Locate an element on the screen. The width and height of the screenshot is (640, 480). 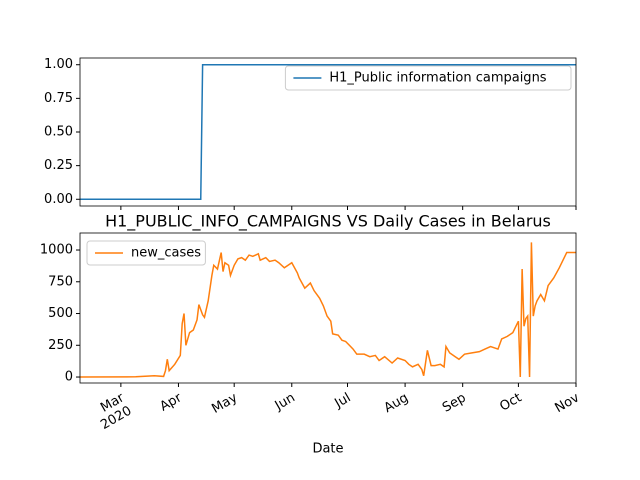
y-tick-label: 0.25 is located at coordinates (58, 165).